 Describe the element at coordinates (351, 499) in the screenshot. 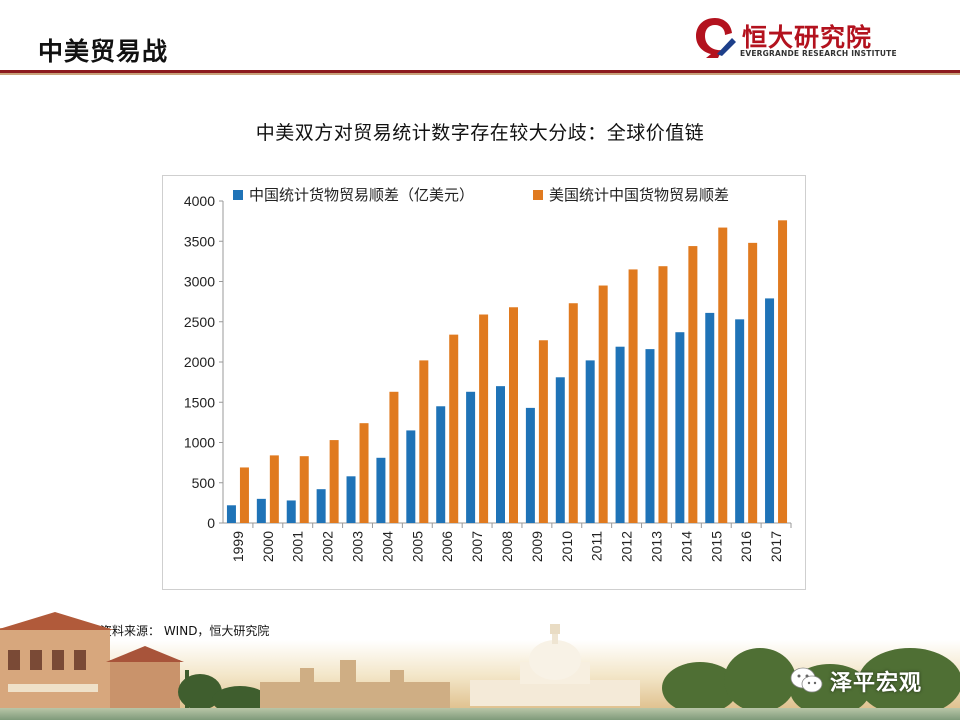

I see `bar-china-2003` at that location.